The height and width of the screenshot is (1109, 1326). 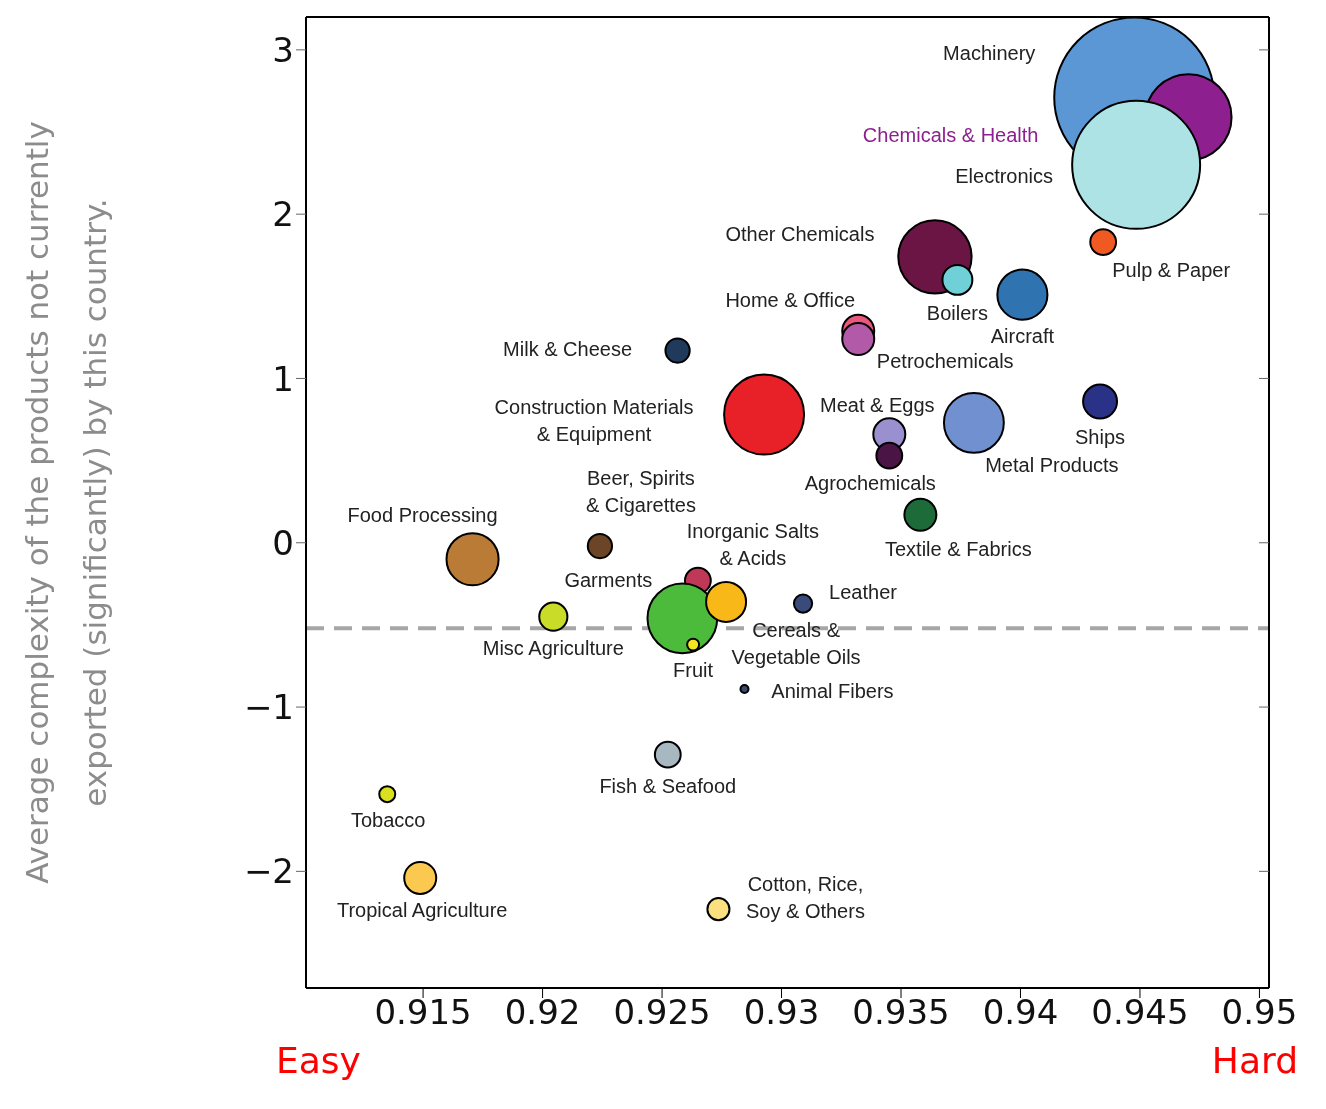 I want to click on series-label: Cereals & Vegetable Oils, so click(x=796, y=644).